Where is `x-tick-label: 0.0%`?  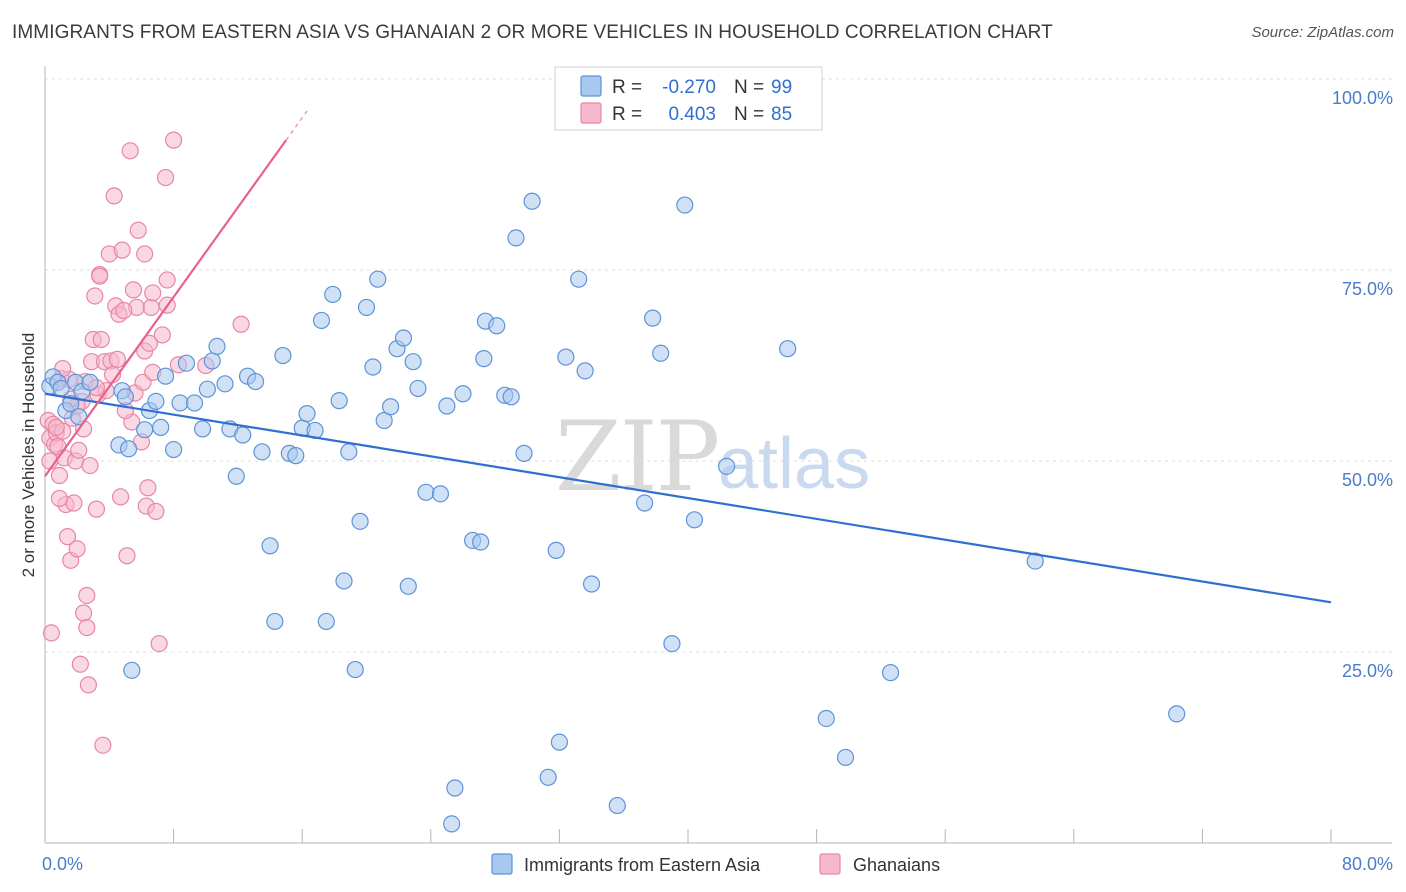
x-tick-label: 0.0% is located at coordinates (62, 864).